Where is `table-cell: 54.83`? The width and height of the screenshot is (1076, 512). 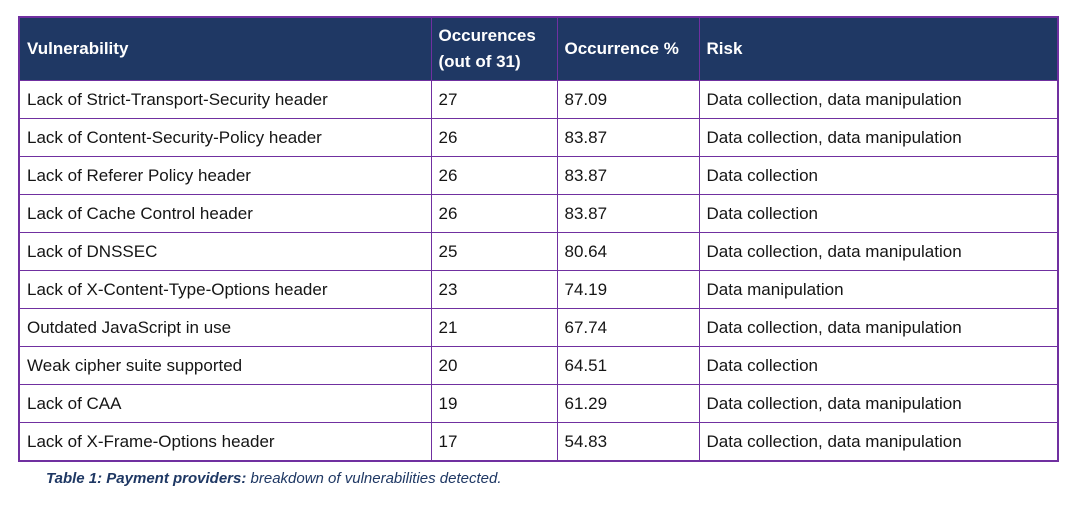
table-cell: 54.83 is located at coordinates (628, 442).